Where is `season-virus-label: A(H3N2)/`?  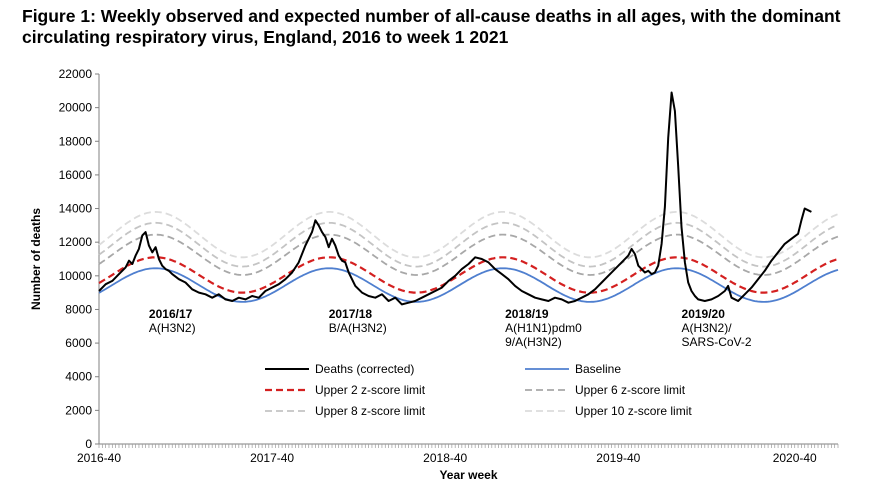 season-virus-label: A(H3N2)/ is located at coordinates (707, 328).